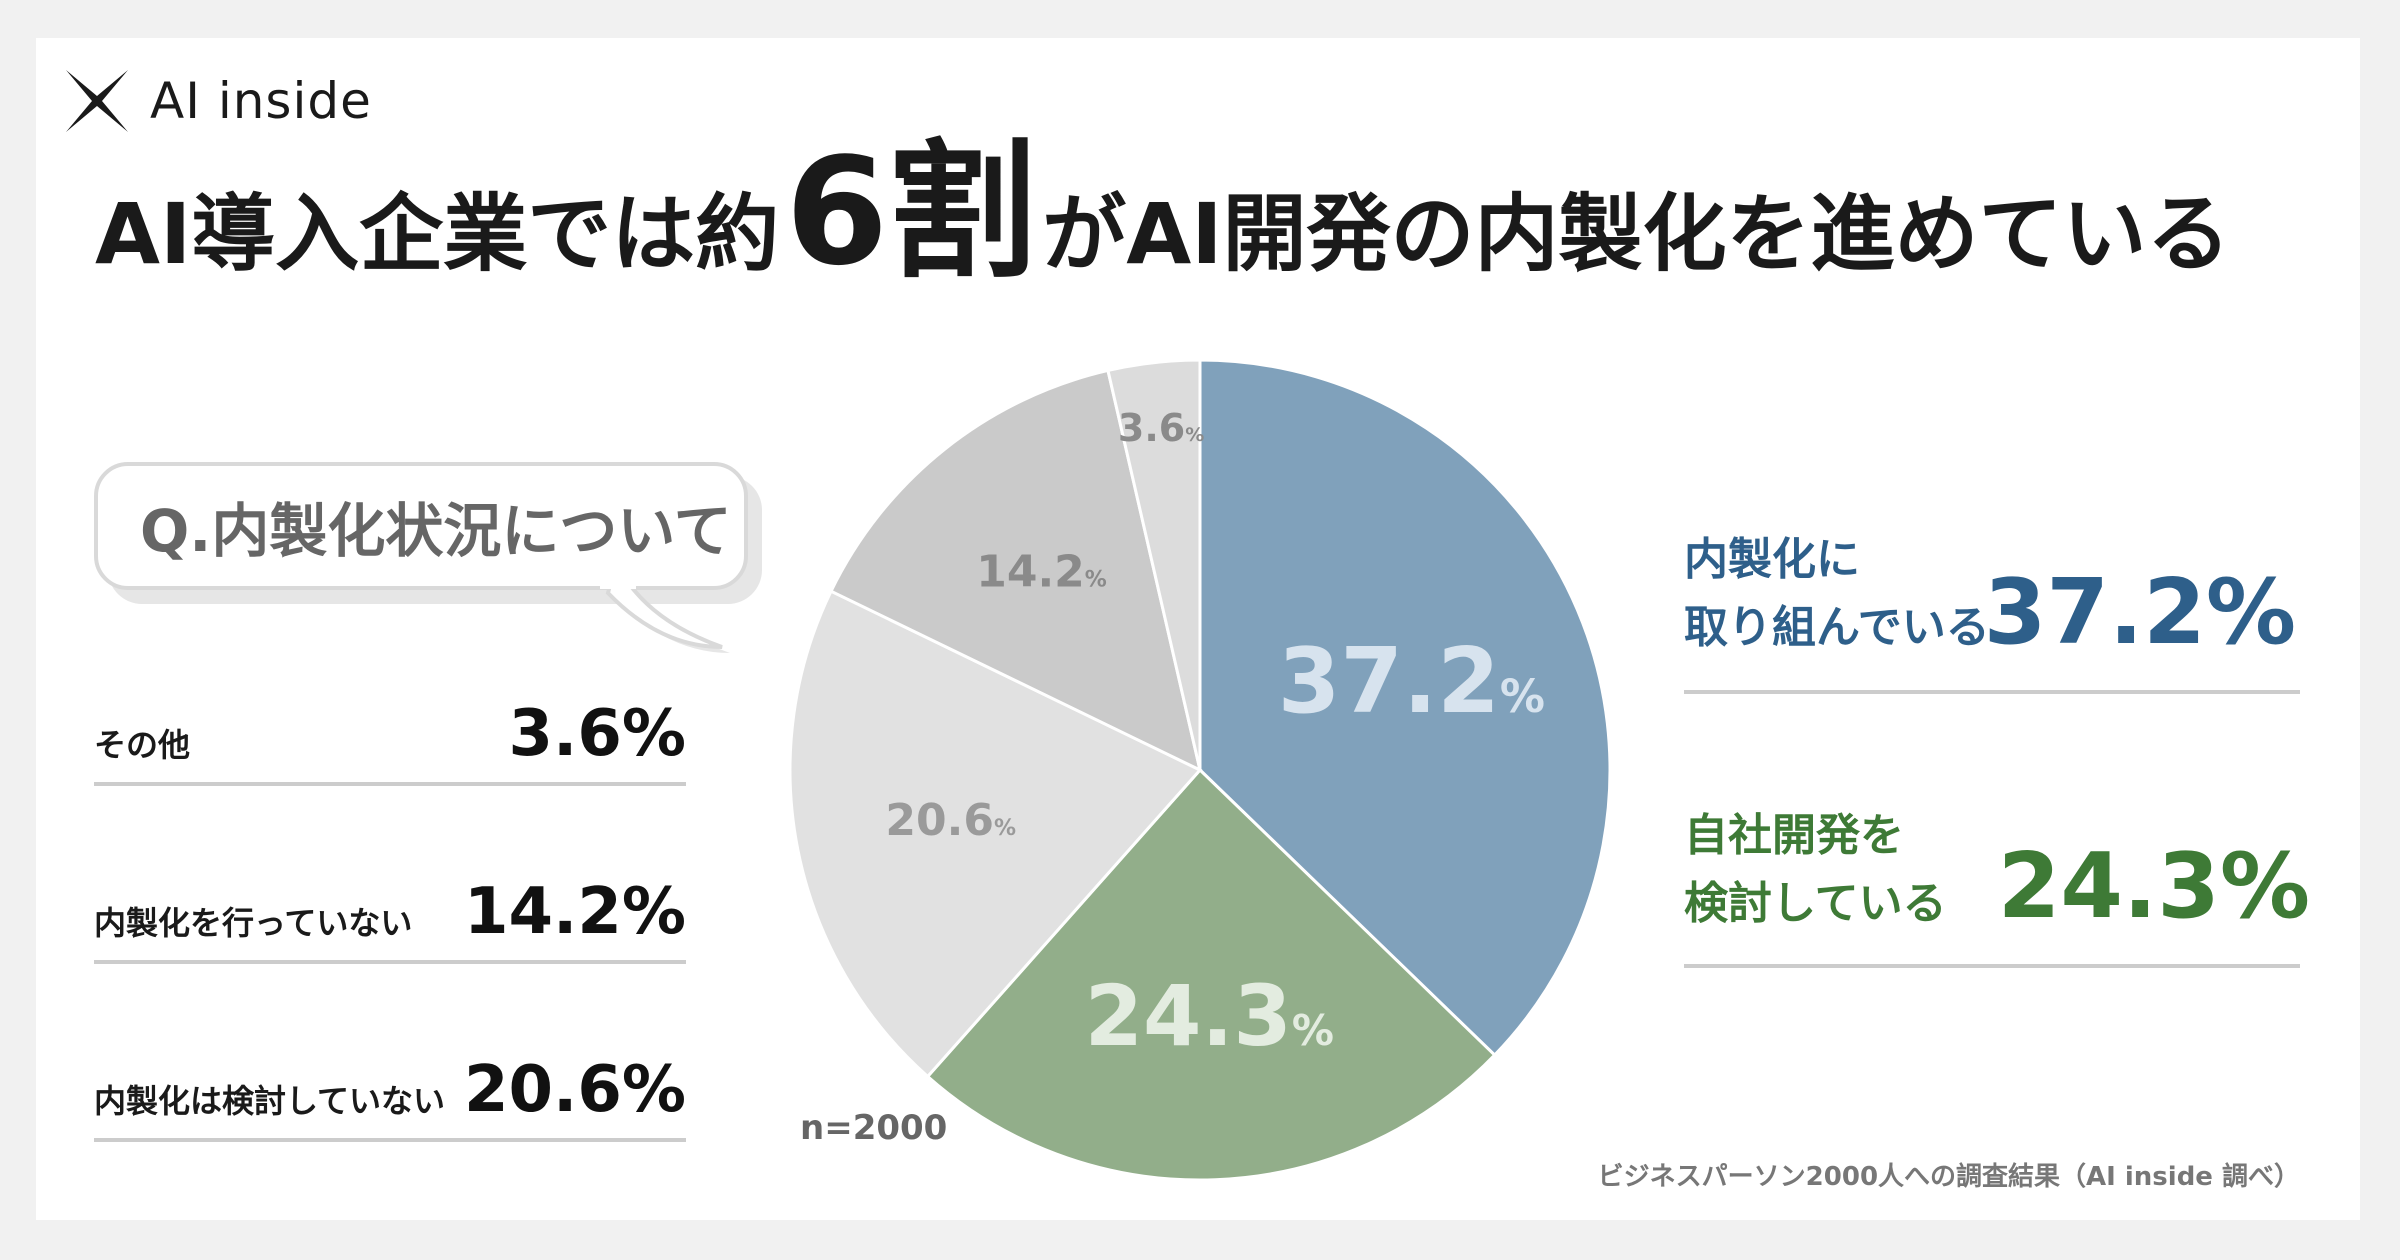 The height and width of the screenshot is (1260, 2400). I want to click on right-item-value: 37.2%, so click(2139, 612).